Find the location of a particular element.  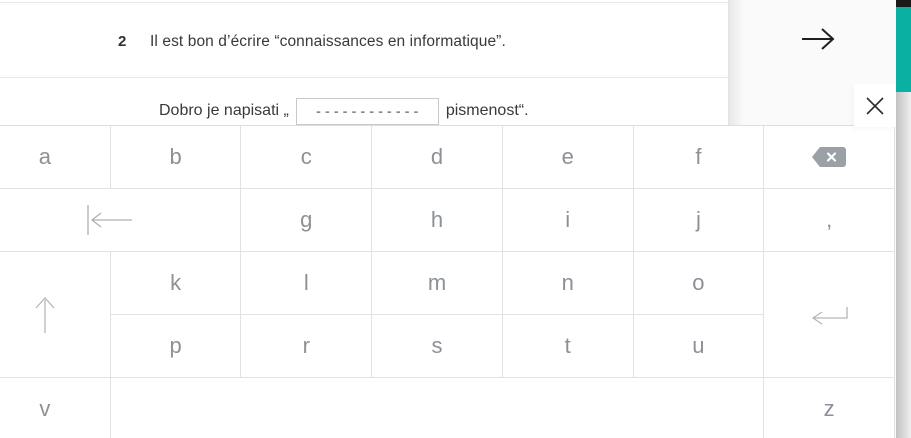

key-b: b is located at coordinates (176, 157).